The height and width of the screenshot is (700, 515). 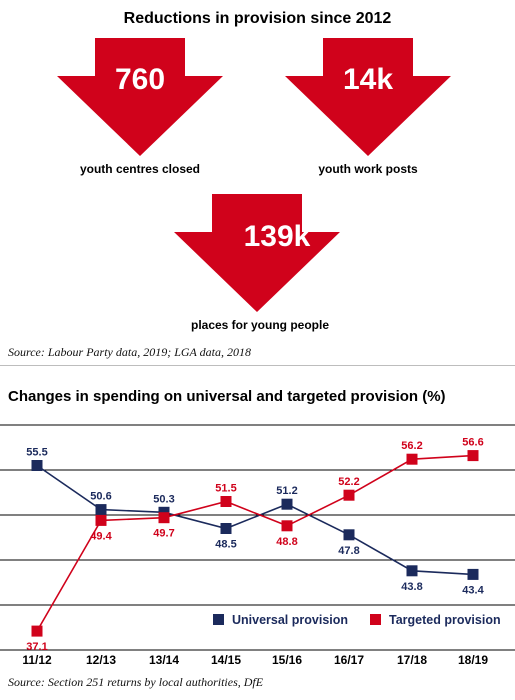 What do you see at coordinates (101, 660) in the screenshot?
I see `x-tick-label: 12/13` at bounding box center [101, 660].